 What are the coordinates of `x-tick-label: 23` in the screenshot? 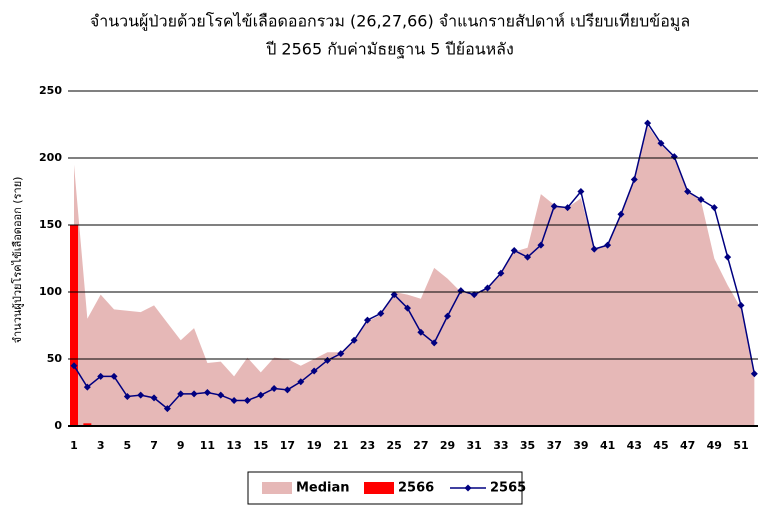 It's located at (367, 445).